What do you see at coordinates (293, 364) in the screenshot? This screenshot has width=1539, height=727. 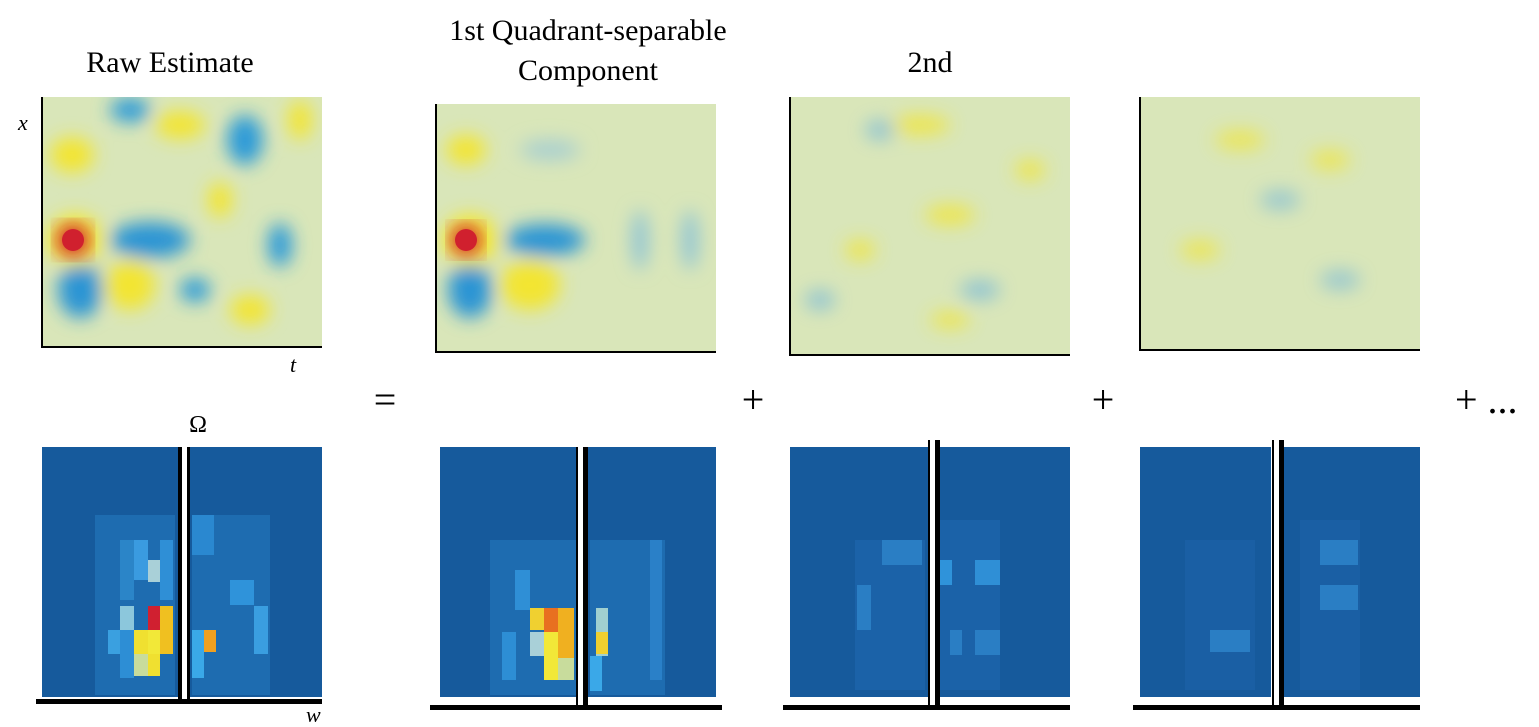 I see `axis-label-t: t` at bounding box center [293, 364].